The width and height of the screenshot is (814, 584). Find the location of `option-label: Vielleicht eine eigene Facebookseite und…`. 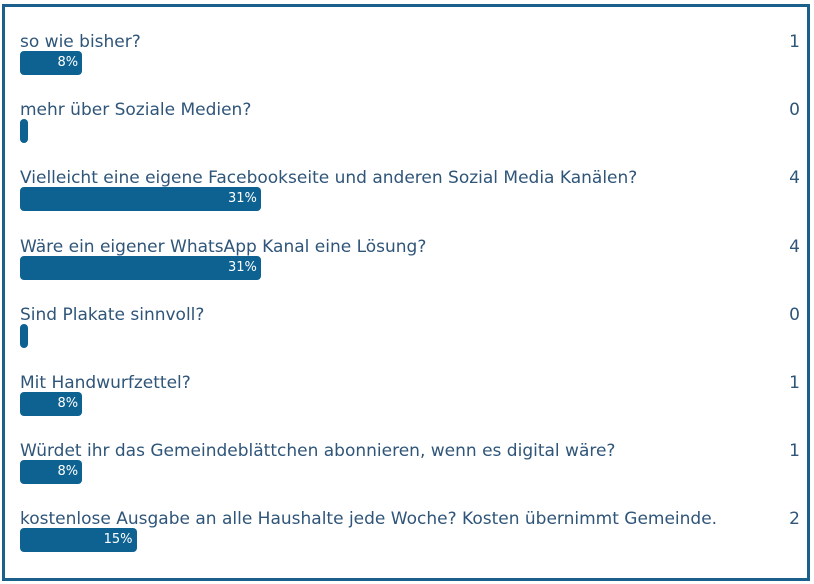

option-label: Vielleicht eine eigene Facebookseite und… is located at coordinates (329, 178).